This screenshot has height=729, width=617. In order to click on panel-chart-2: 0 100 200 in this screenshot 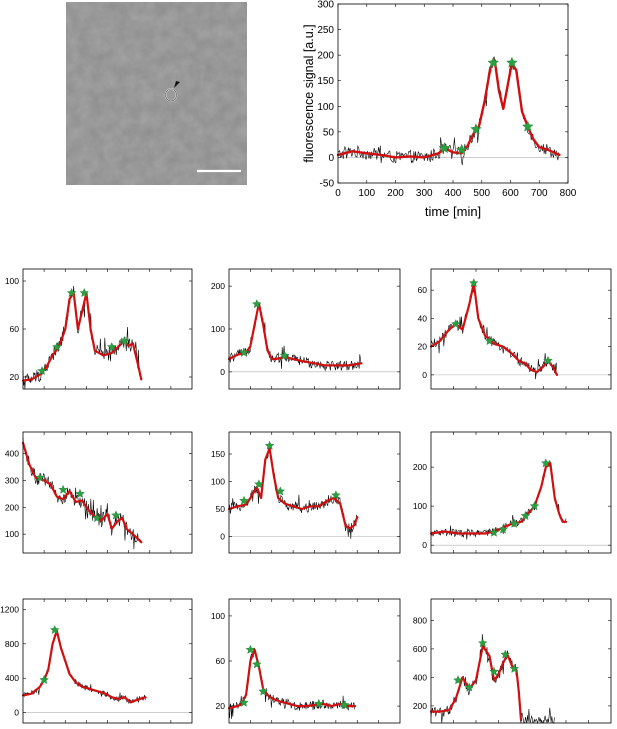, I will do `click(306, 329)`.